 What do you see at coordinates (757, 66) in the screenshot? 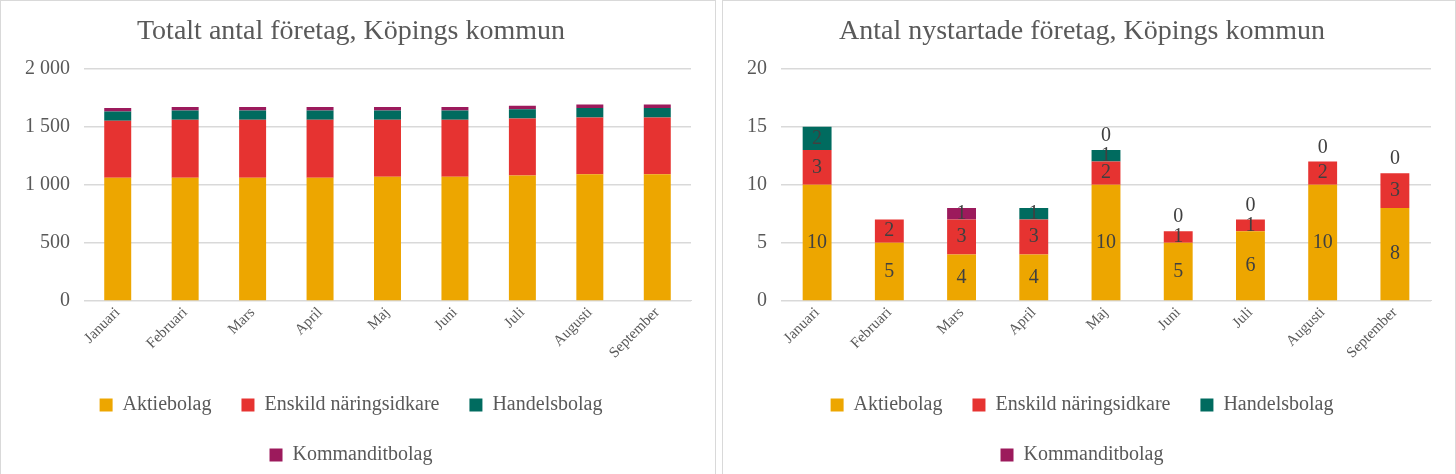
I see `y-tick-label: 20` at bounding box center [757, 66].